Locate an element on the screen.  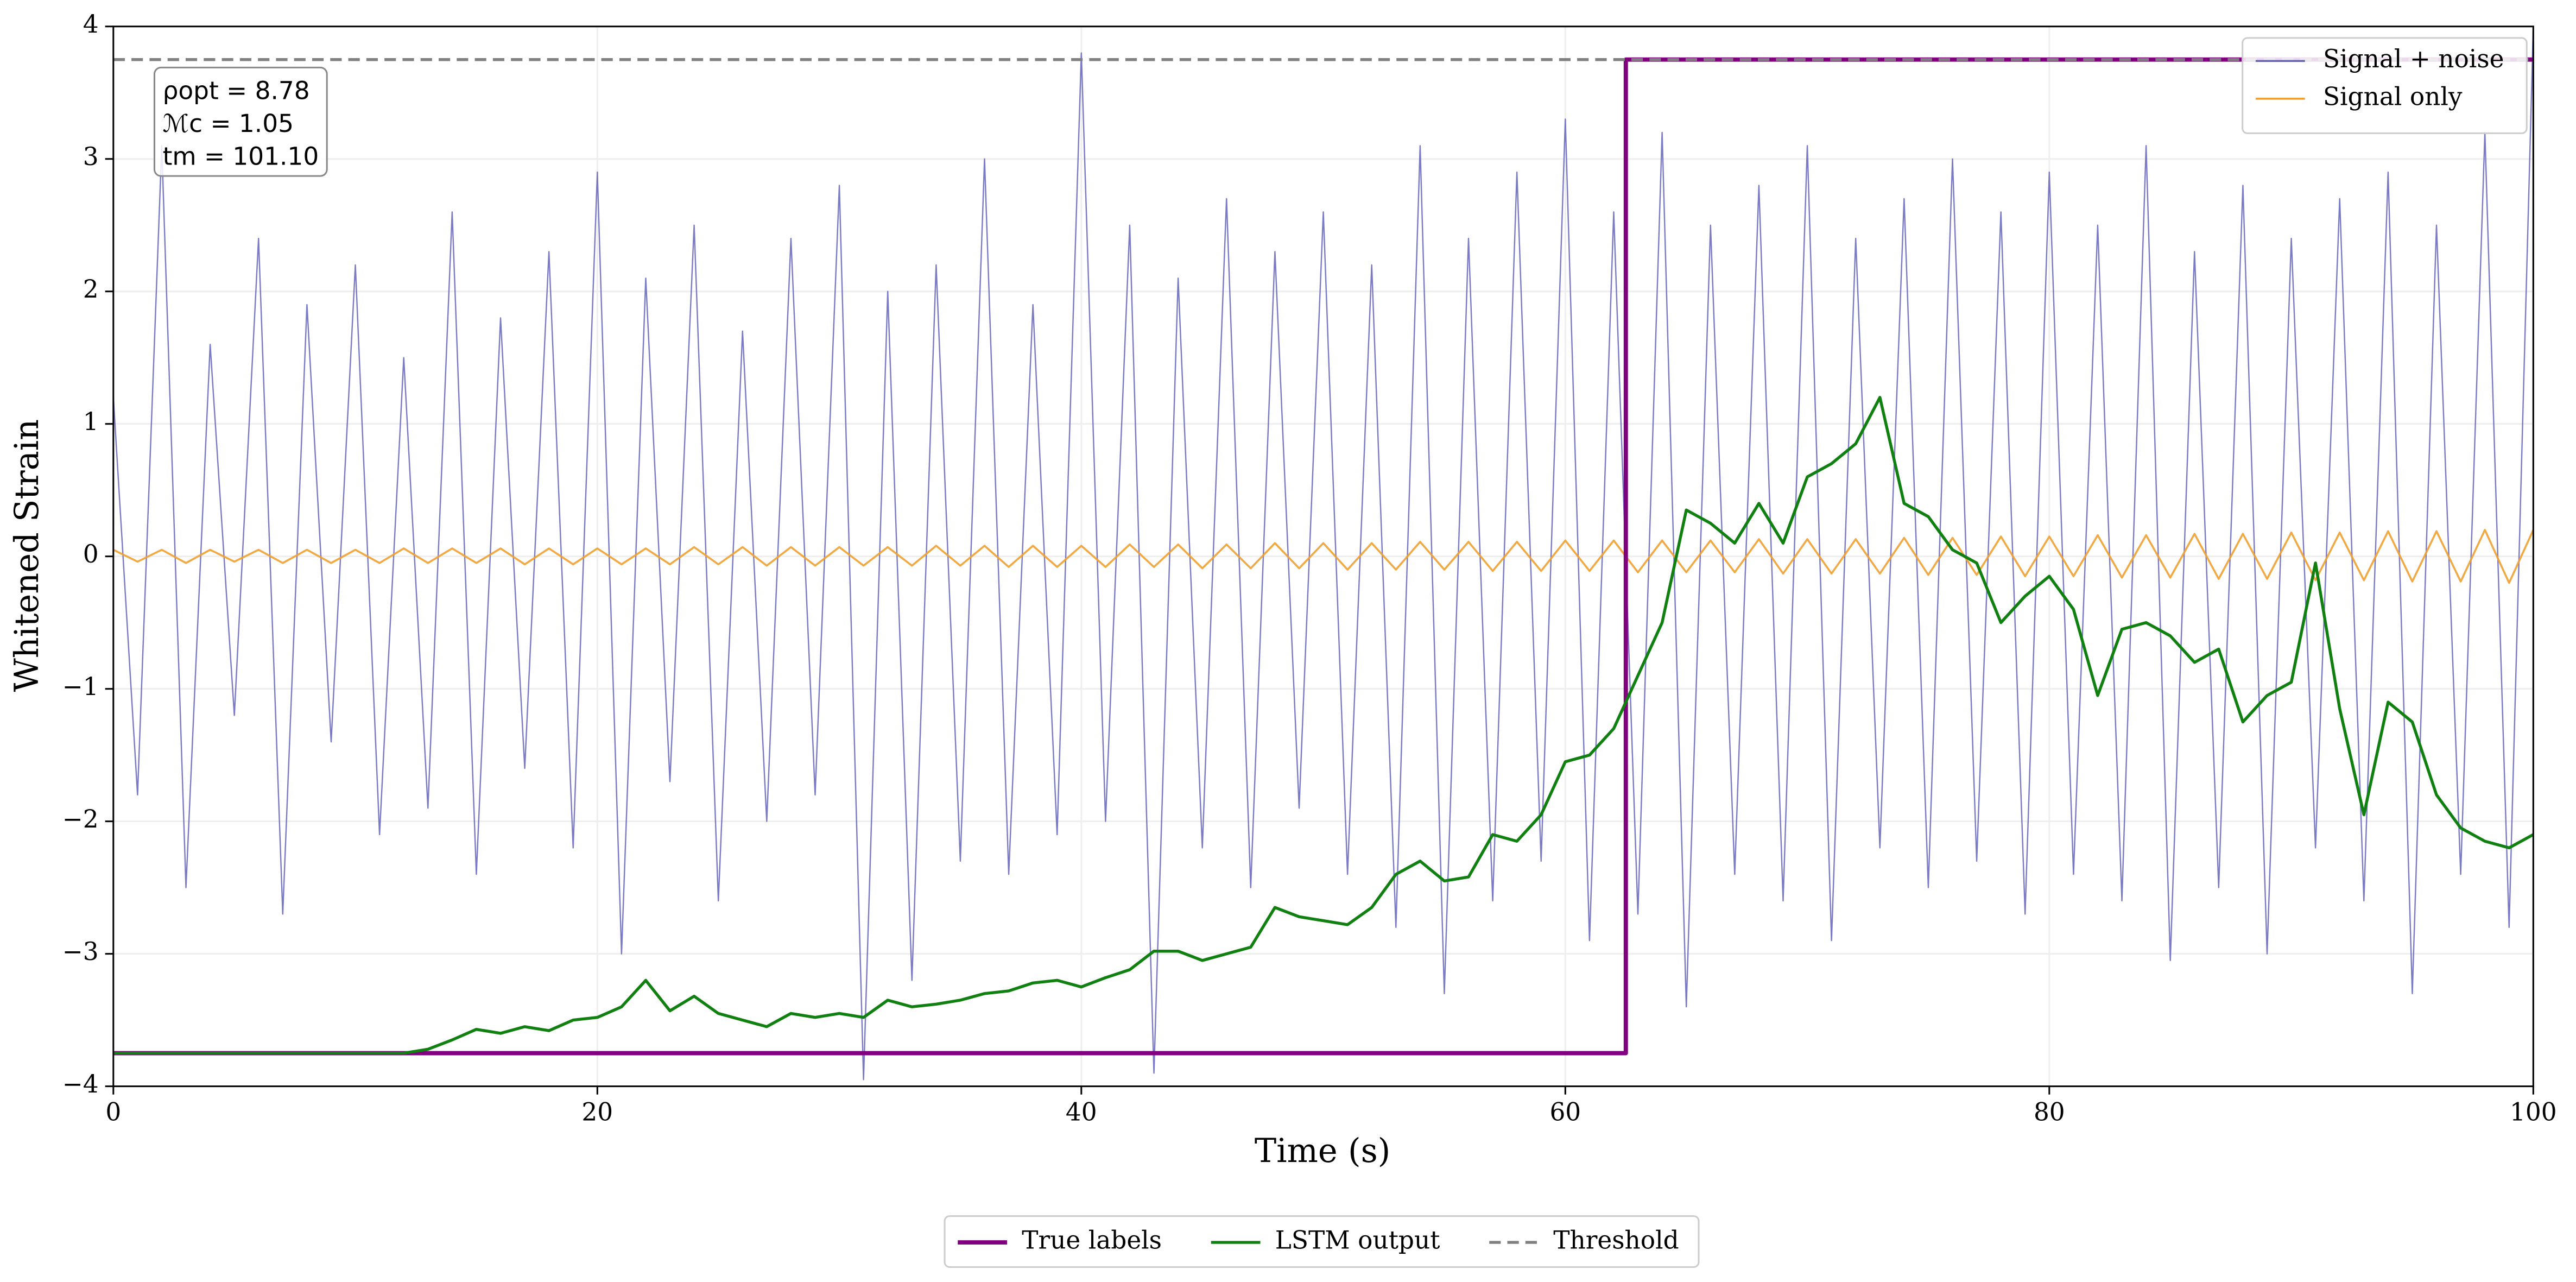
series-line is located at coordinates (1323, 556).